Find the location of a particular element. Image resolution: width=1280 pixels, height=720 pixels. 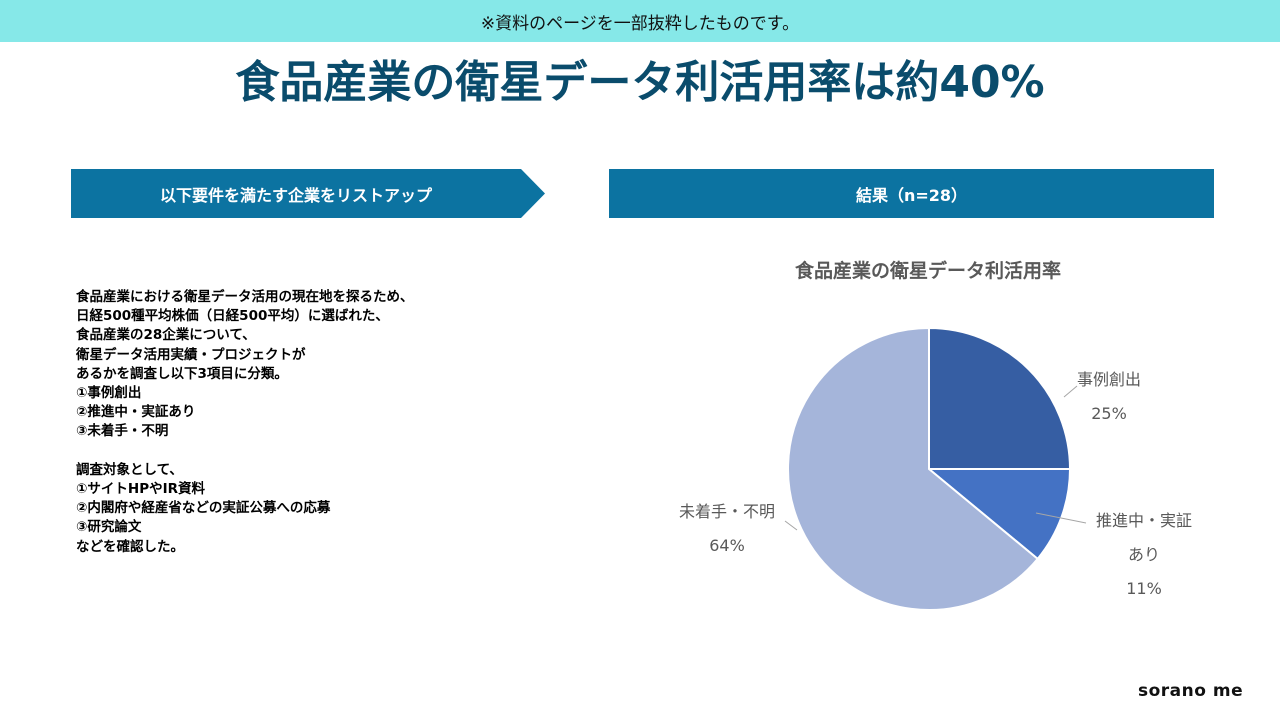

desc-line: ③未着手・不明 is located at coordinates (122, 431).